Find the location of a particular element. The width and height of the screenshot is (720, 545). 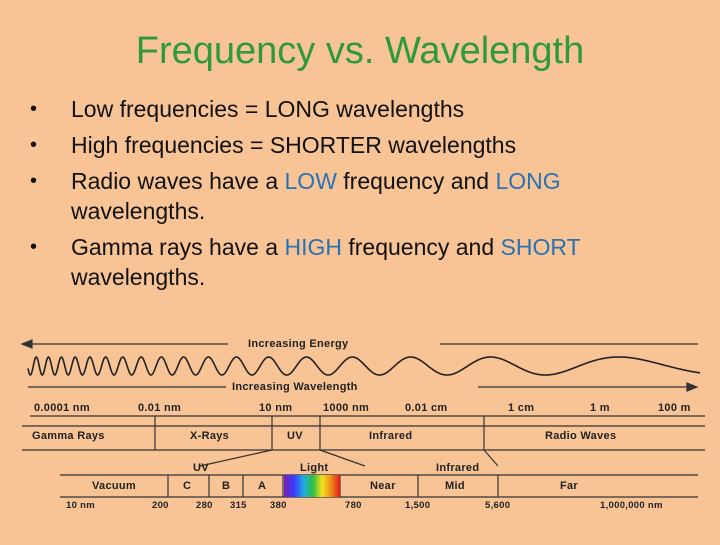

band-infrared: Infrared is located at coordinates (391, 436).